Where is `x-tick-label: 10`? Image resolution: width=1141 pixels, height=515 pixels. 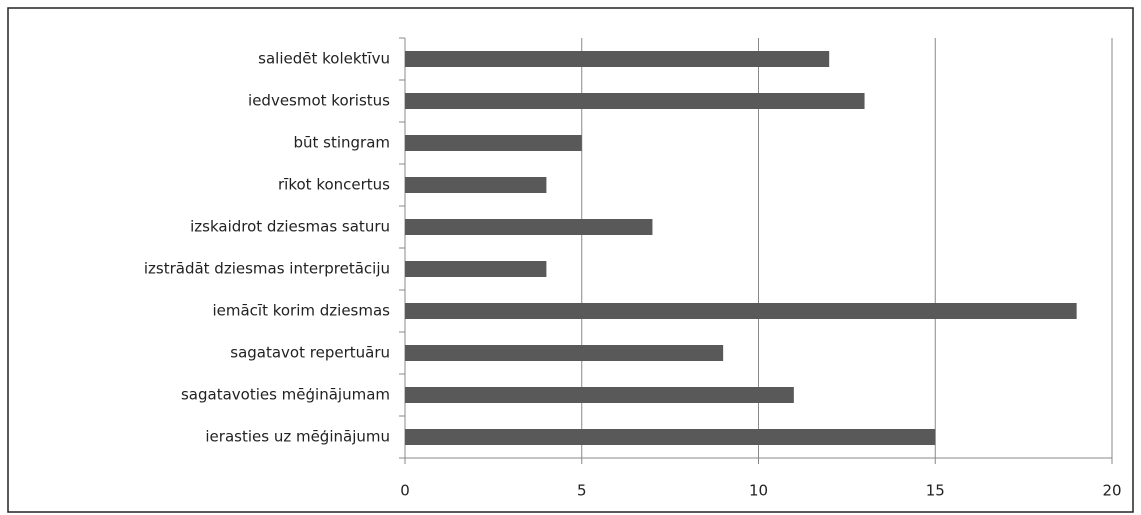 x-tick-label: 10 is located at coordinates (758, 491).